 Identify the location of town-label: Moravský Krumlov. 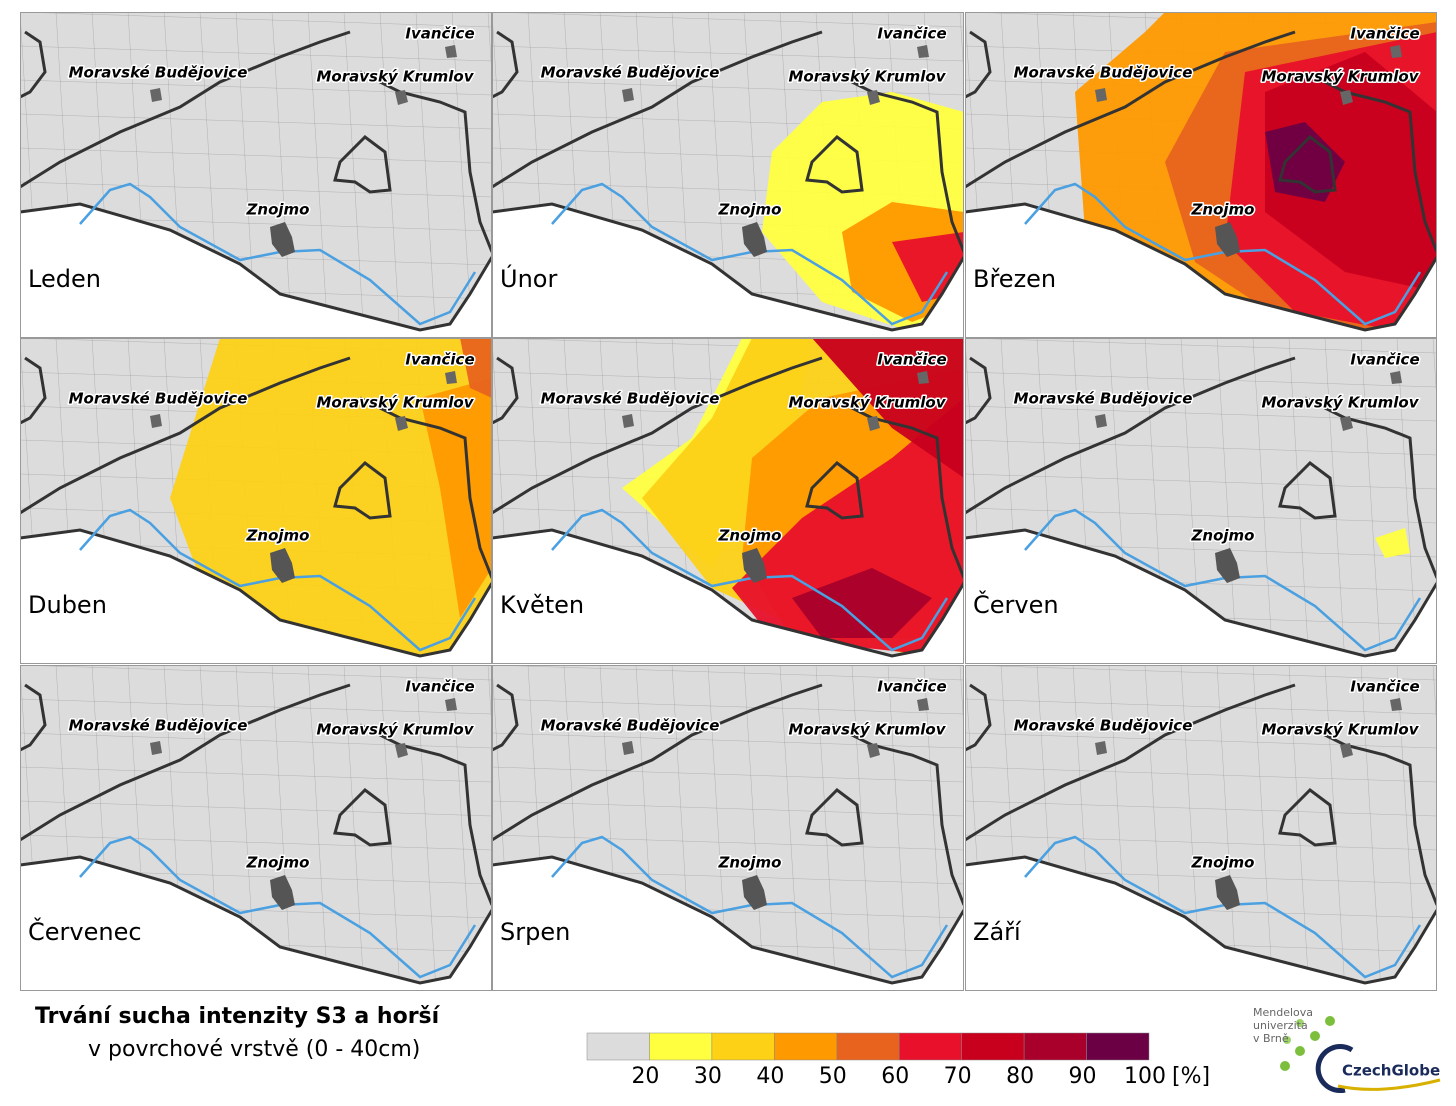
(1341, 403).